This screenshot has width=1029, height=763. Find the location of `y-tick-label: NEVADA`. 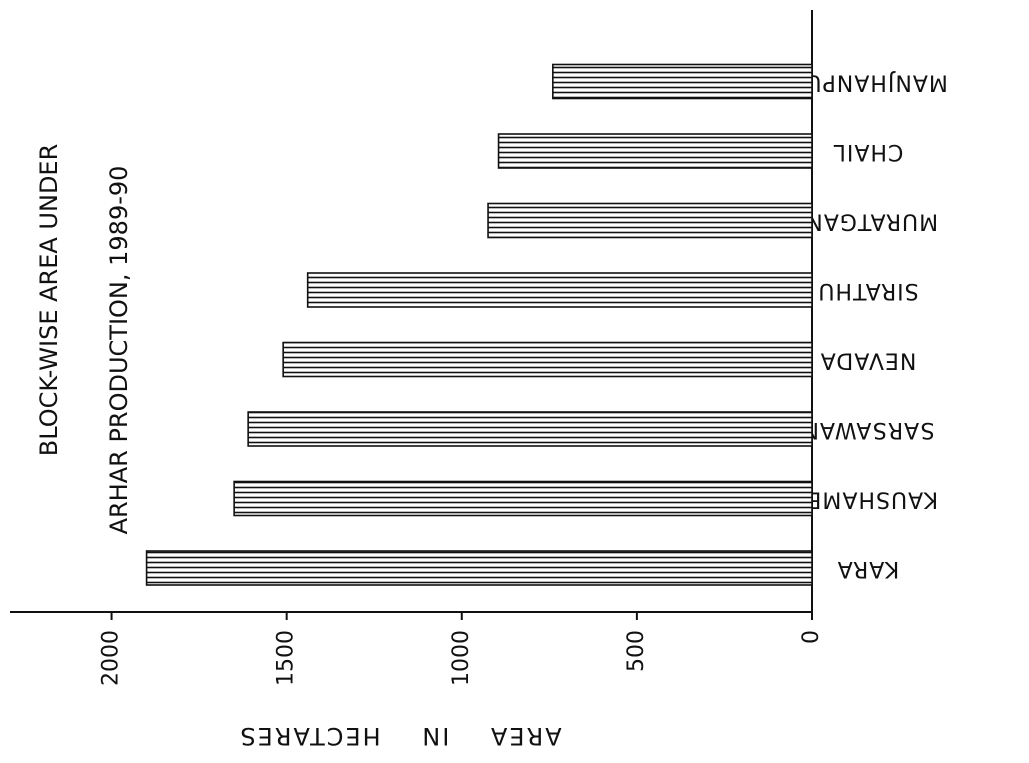

y-tick-label: NEVADA is located at coordinates (868, 360).